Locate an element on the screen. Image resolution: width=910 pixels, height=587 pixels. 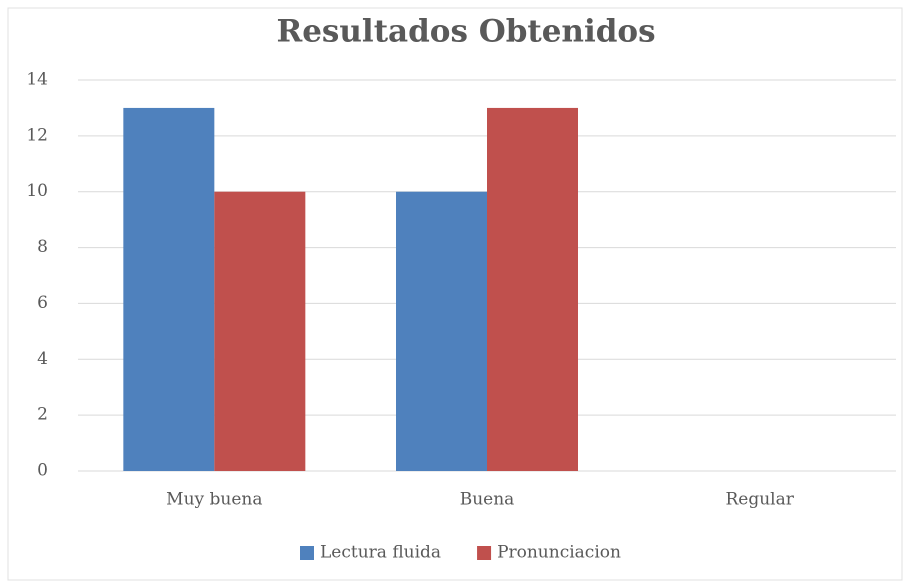
y-tick-label: 8 is located at coordinates (42, 247).